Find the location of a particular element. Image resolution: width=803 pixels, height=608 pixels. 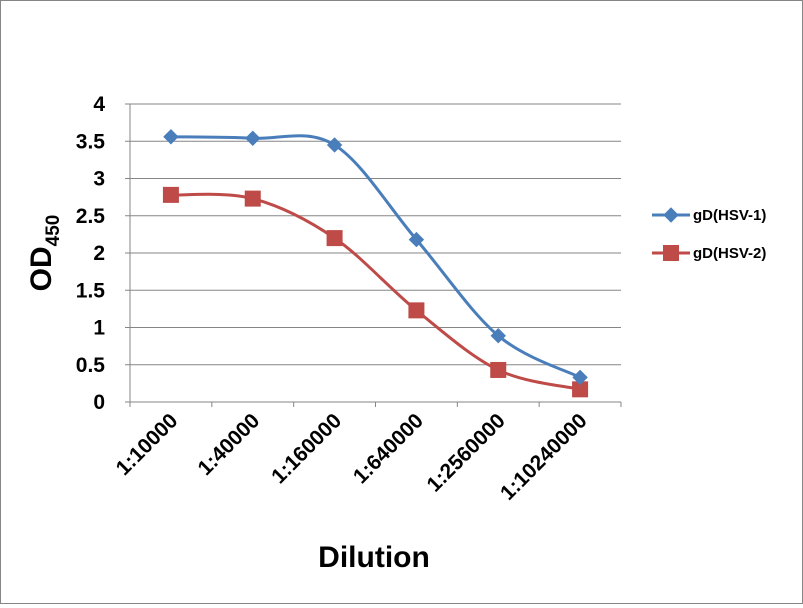

y-axis-title: OD450 is located at coordinates (44, 253).